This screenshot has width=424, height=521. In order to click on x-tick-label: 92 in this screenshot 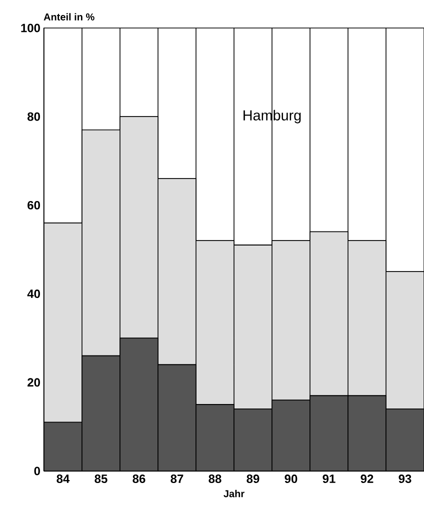, I will do `click(367, 479)`.